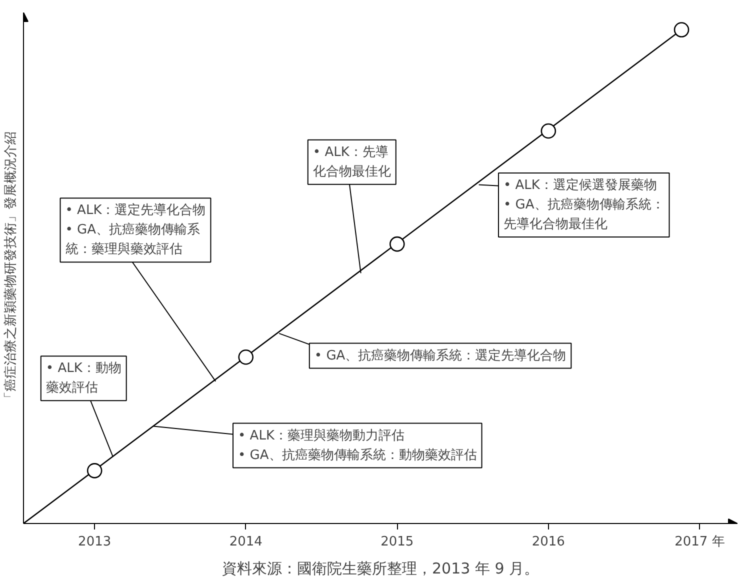 The height and width of the screenshot is (582, 745). I want to click on annotation: • ALK：先導化合物最佳化, so click(351, 162).